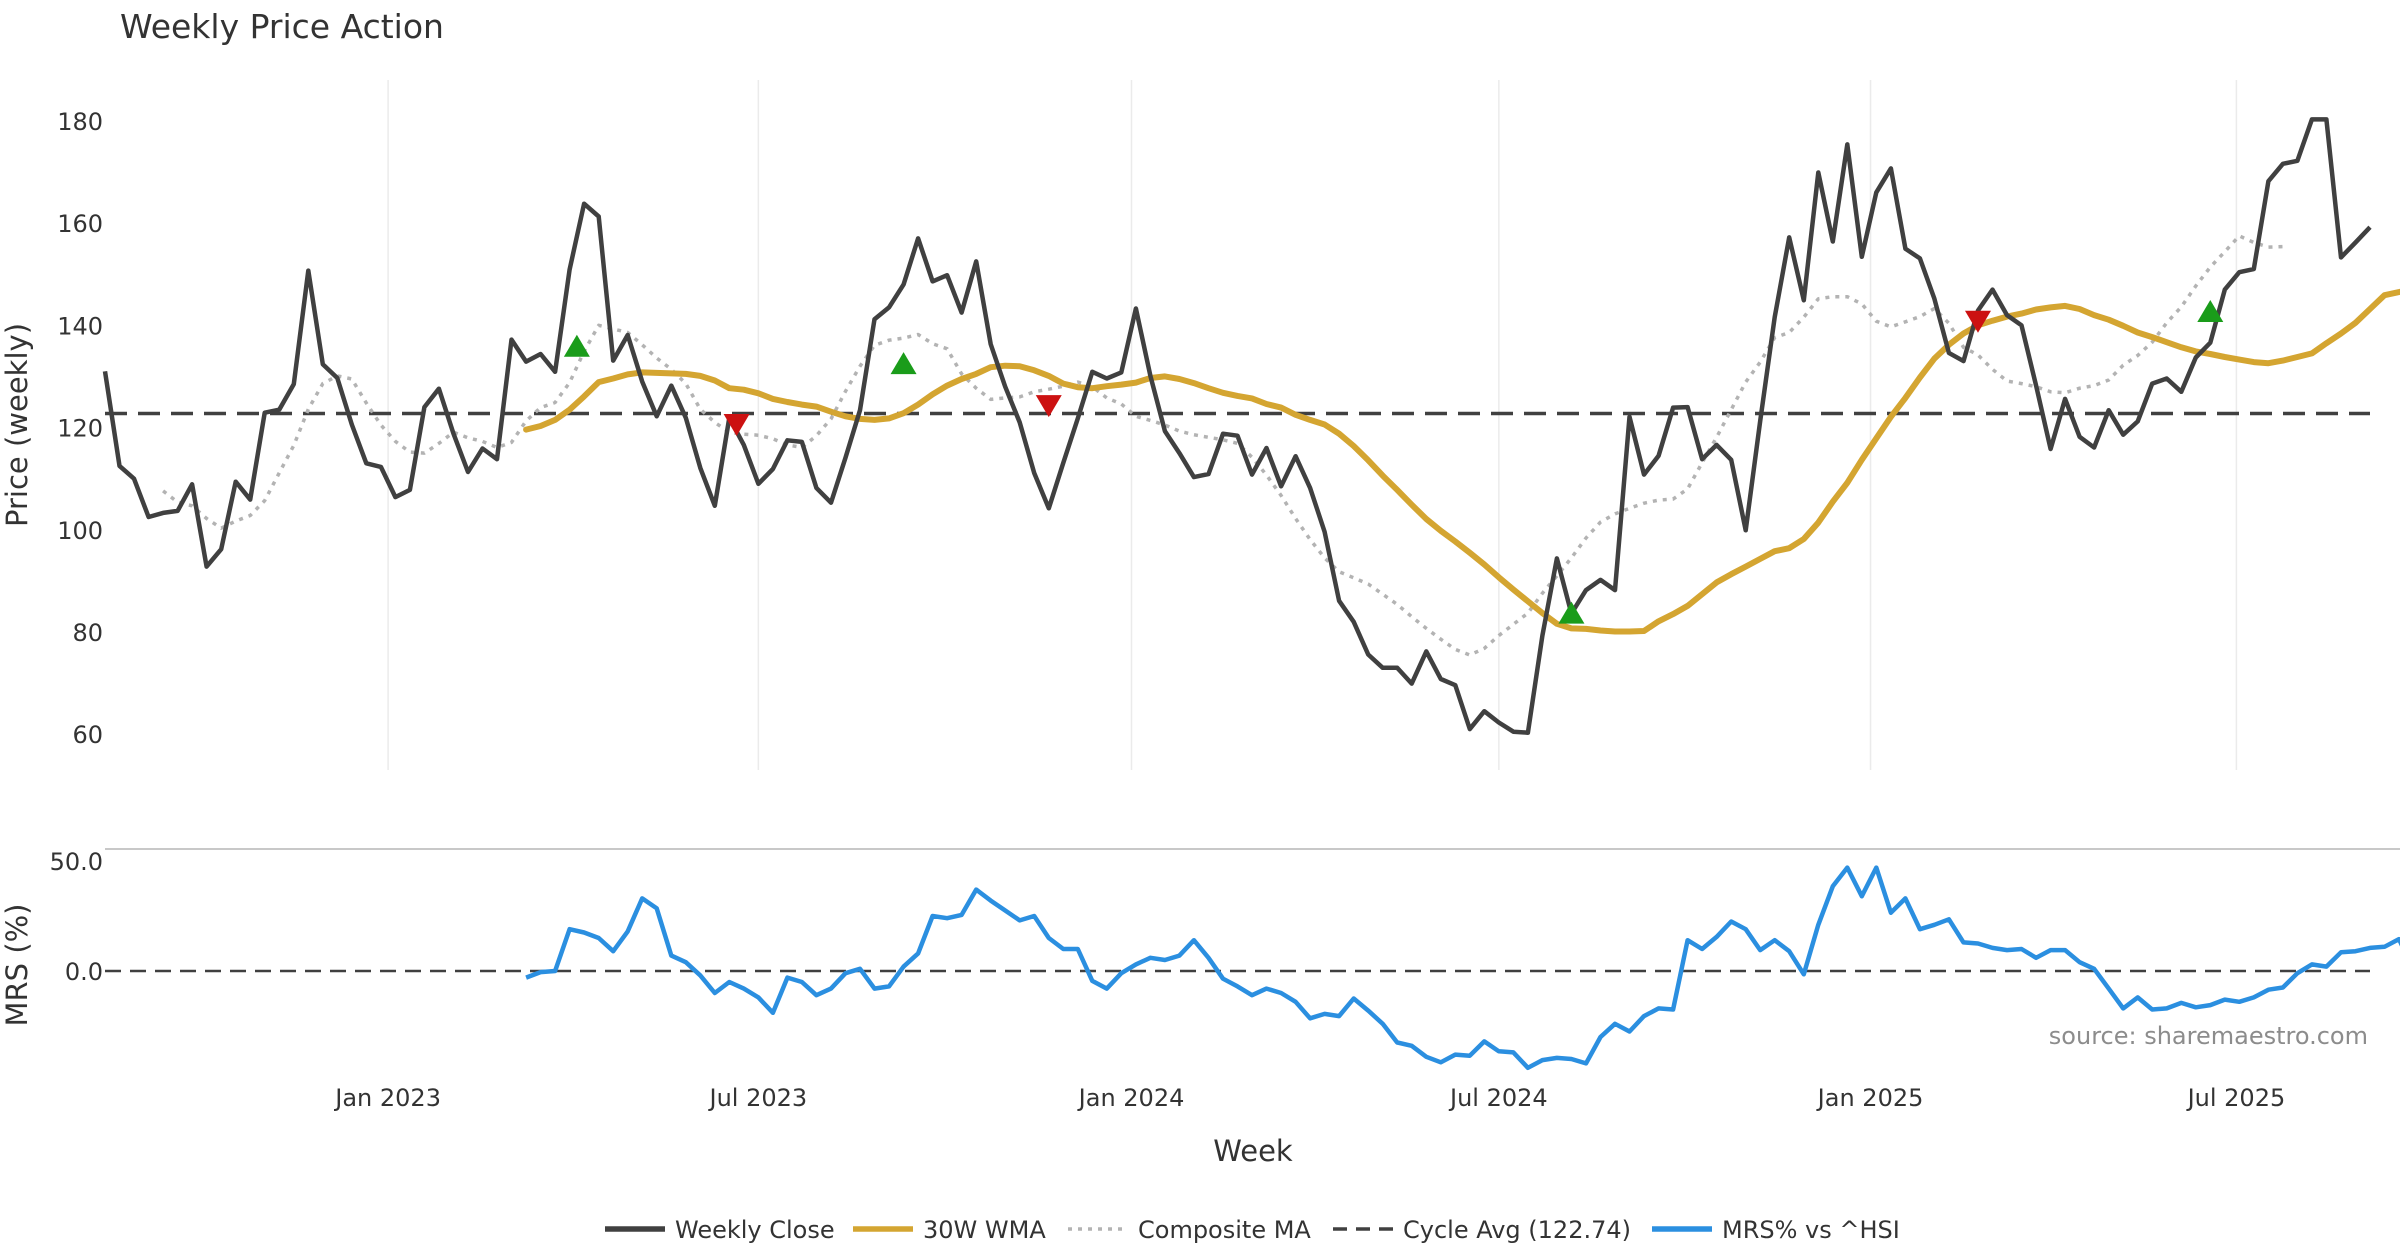  What do you see at coordinates (984, 1230) in the screenshot?
I see `legend-label: 30W WMA` at bounding box center [984, 1230].